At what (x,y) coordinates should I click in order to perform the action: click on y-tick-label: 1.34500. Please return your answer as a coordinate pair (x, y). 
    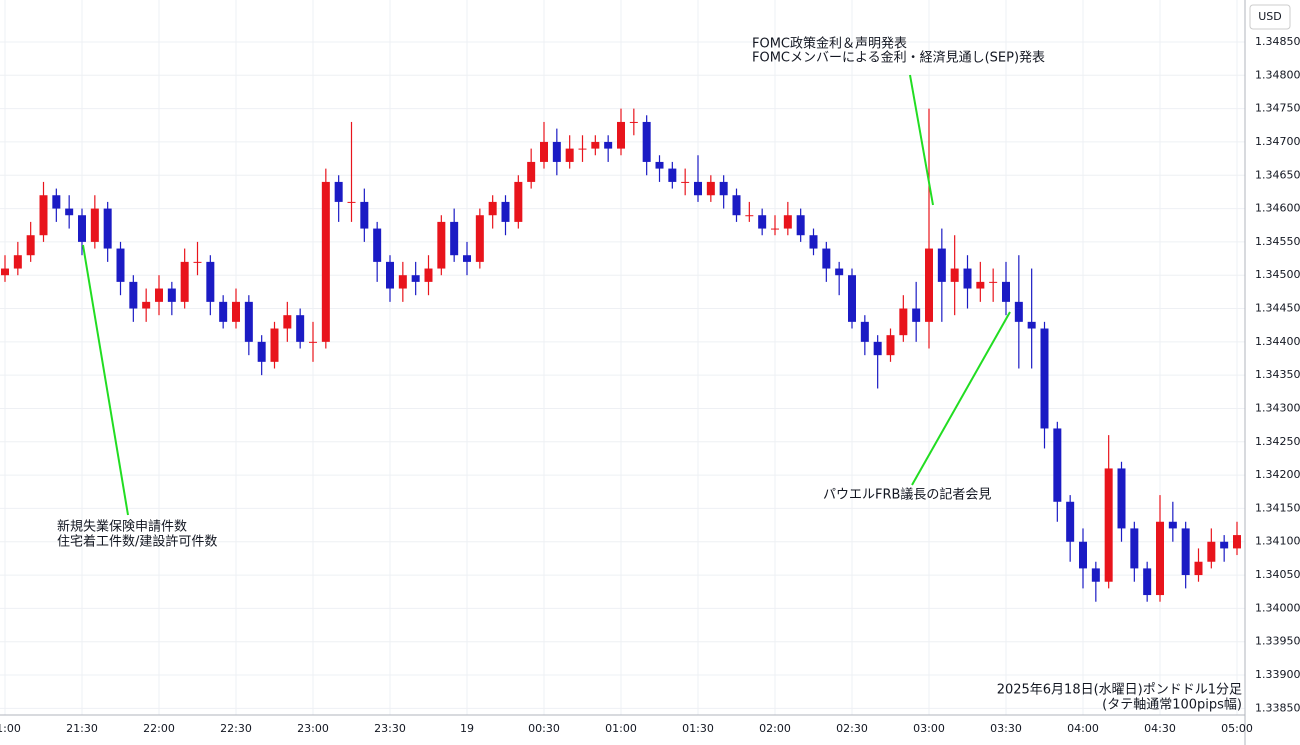
    Looking at the image, I should click on (1277, 274).